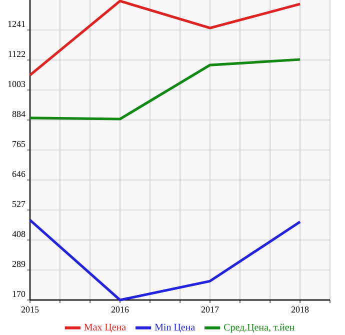 The image size is (345, 335). What do you see at coordinates (16, 24) in the screenshot?
I see `y-tick-label: 1241` at bounding box center [16, 24].